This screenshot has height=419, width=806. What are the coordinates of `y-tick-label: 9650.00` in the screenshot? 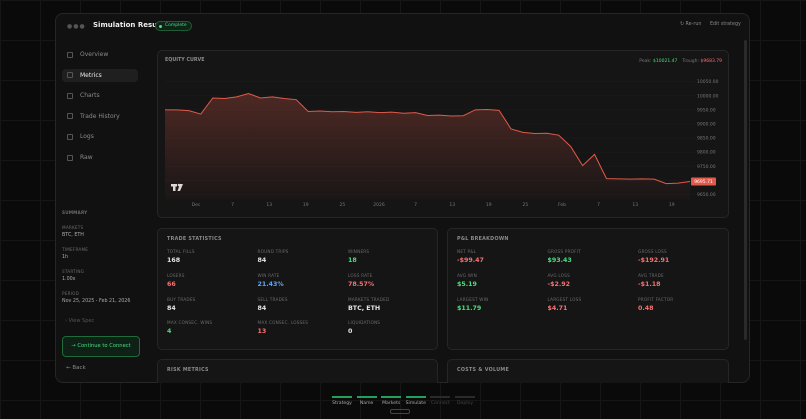 It's located at (706, 195).